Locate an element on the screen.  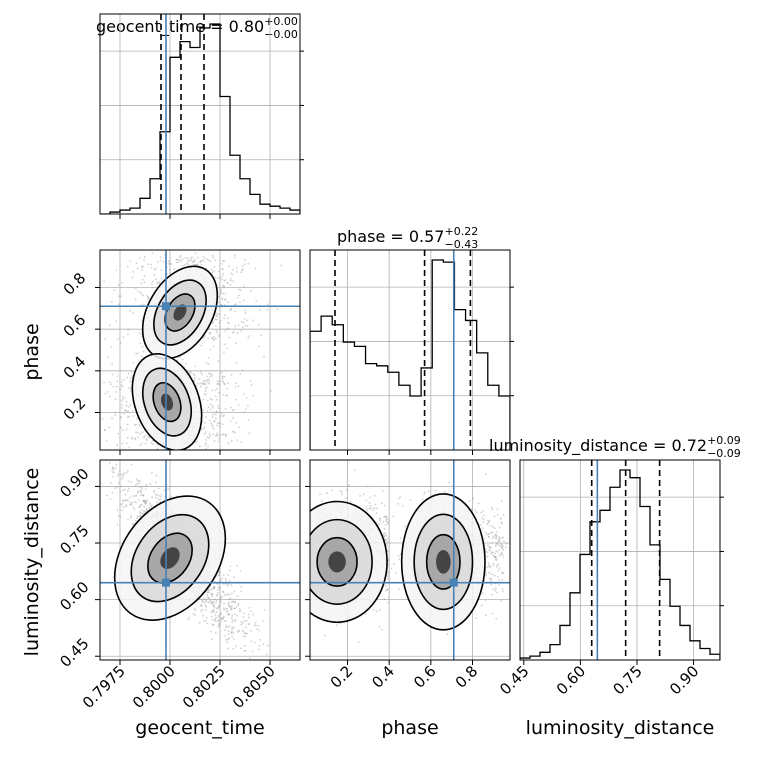
hist-panel-phase is located at coordinates (411, 352).